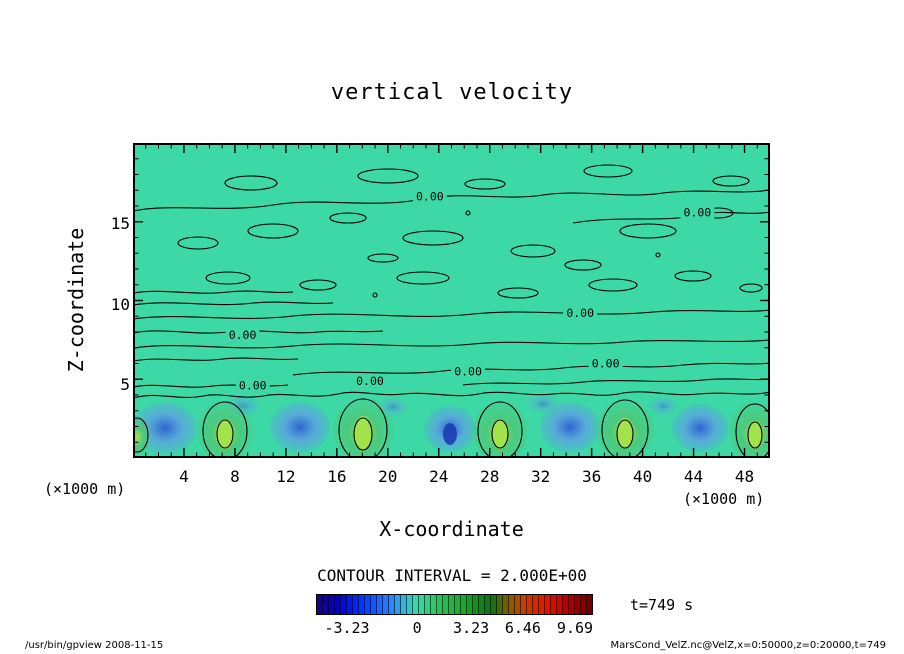 Image resolution: width=904 pixels, height=654 pixels. What do you see at coordinates (120, 304) in the screenshot?
I see `y-tick-label: 10` at bounding box center [120, 304].